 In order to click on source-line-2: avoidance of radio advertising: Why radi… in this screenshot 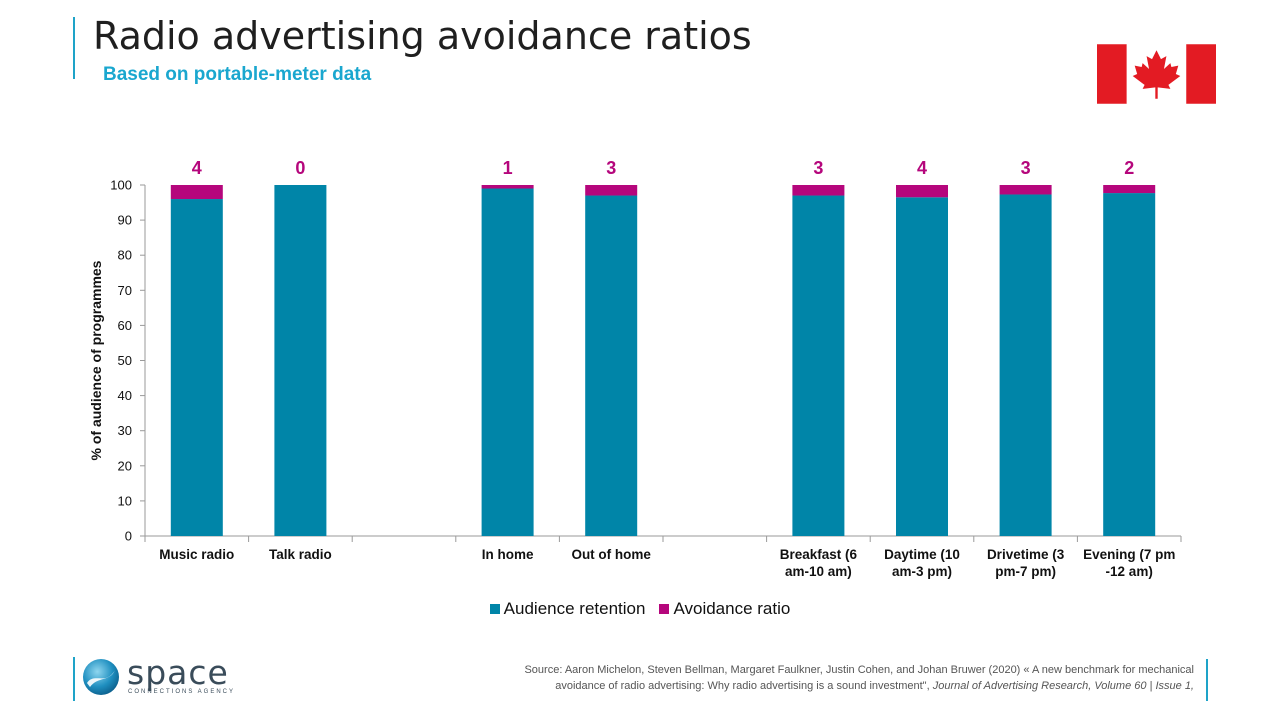, I will do `click(859, 686)`.